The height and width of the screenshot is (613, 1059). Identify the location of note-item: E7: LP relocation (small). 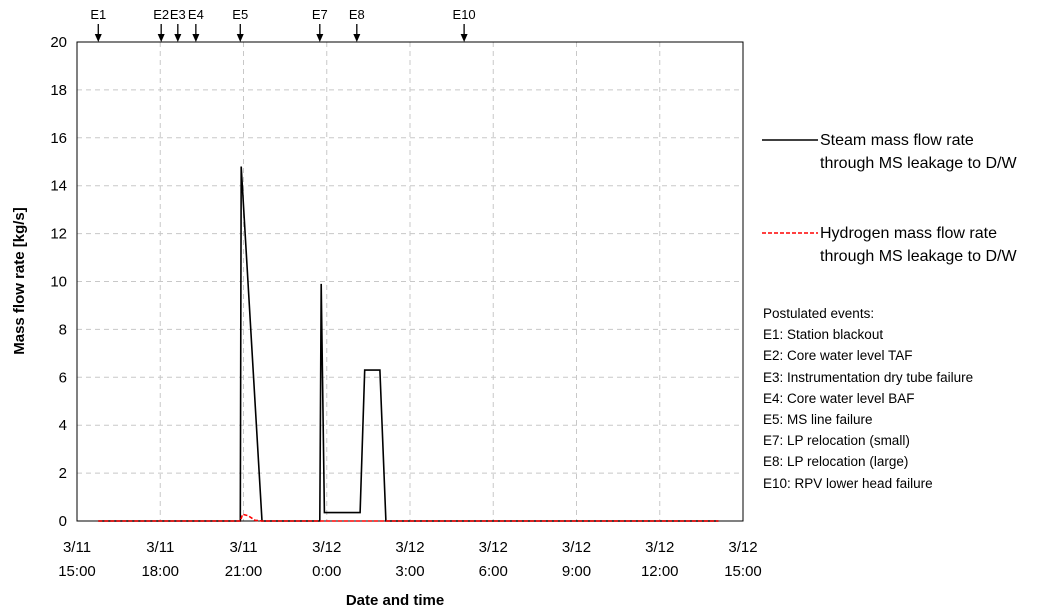
(836, 441).